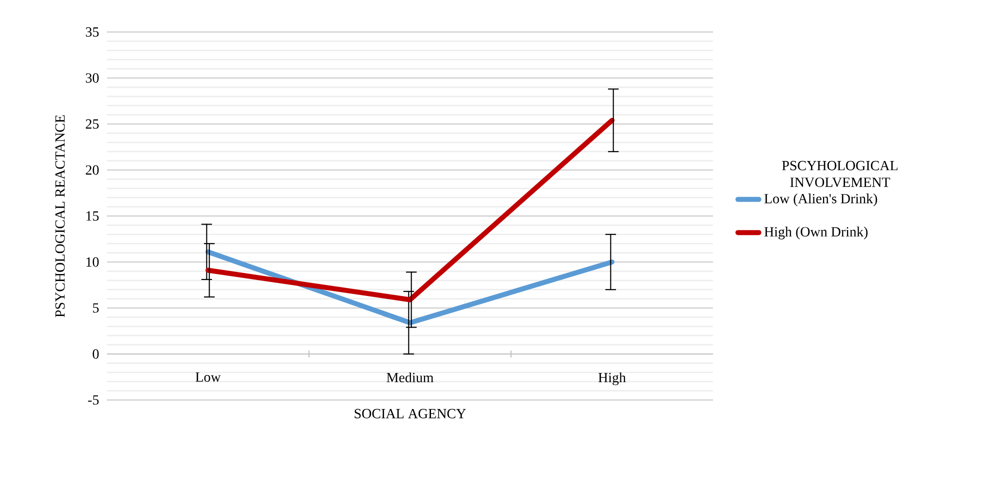  I want to click on x-tick-label: Low, so click(208, 377).